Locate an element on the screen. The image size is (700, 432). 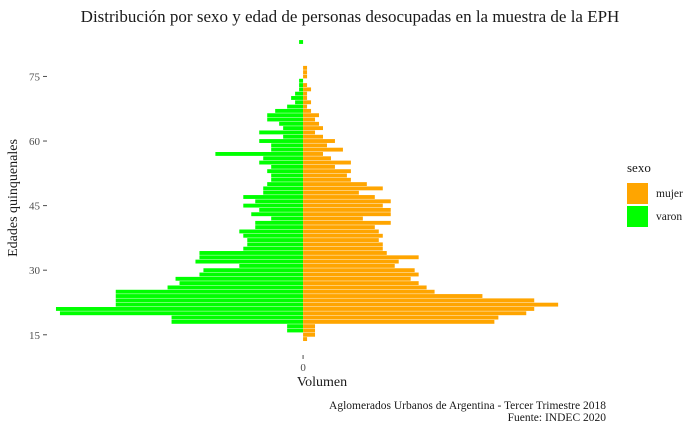
legend-item-mujer: mujer is located at coordinates (655, 193).